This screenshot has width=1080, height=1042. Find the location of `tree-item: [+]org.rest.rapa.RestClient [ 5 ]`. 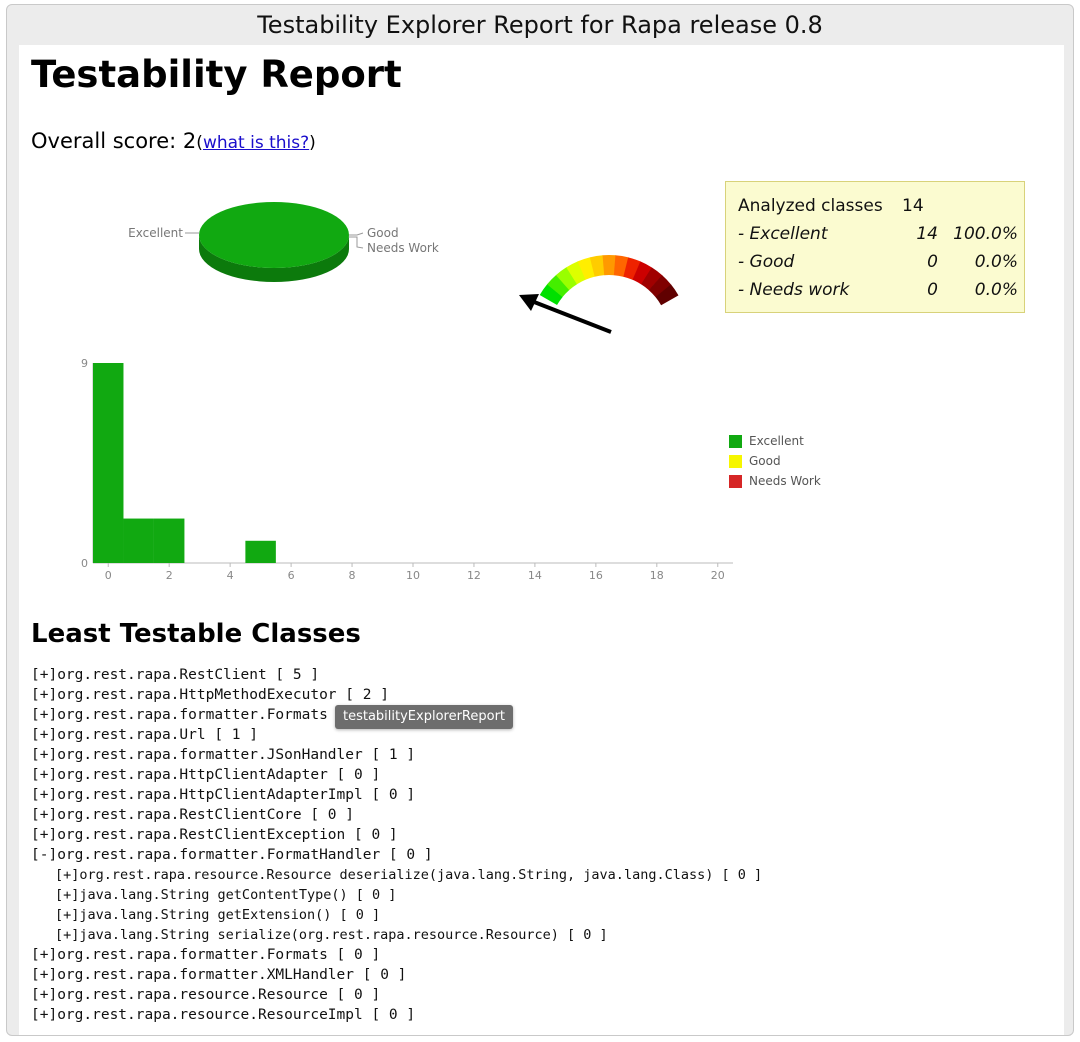

tree-item: [+]org.rest.rapa.RestClient [ 5 ] is located at coordinates (175, 675).